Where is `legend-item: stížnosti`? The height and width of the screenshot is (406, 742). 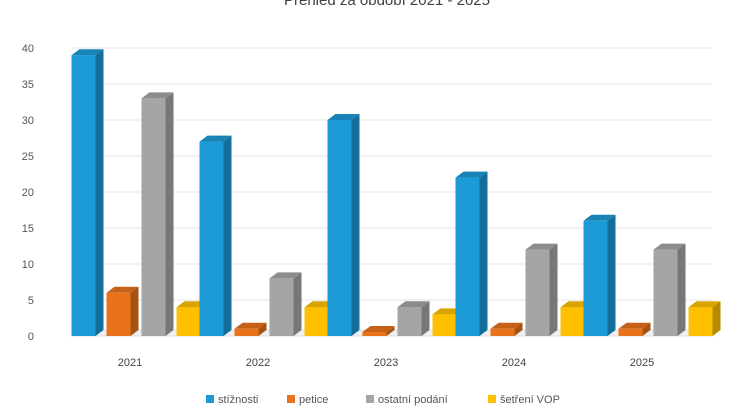 legend-item: stížnosti is located at coordinates (232, 400).